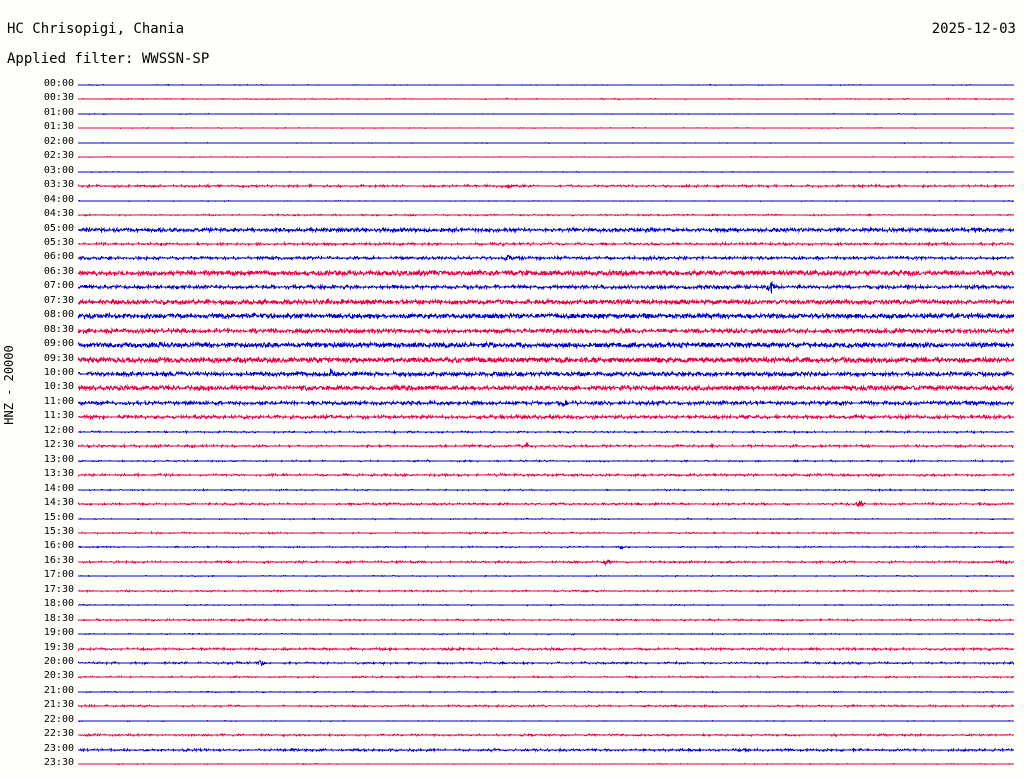 The image size is (1024, 780). What do you see at coordinates (512, 432) in the screenshot?
I see `helicorder-row: 12:00` at bounding box center [512, 432].